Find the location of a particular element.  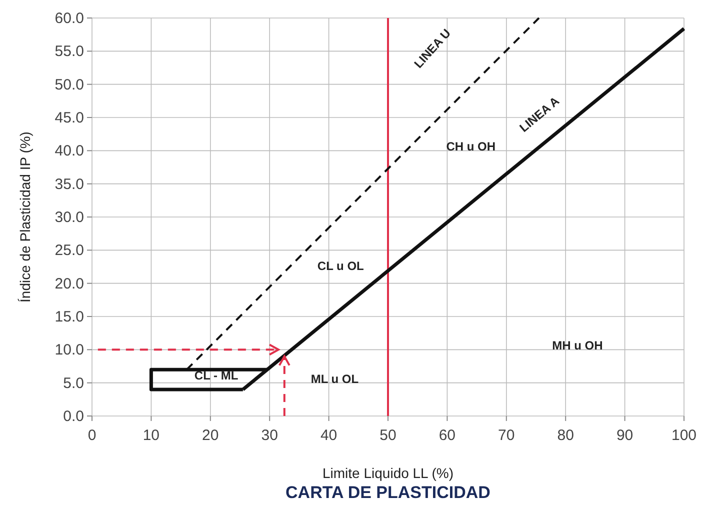

x-tick-label: 10 is located at coordinates (151, 435).